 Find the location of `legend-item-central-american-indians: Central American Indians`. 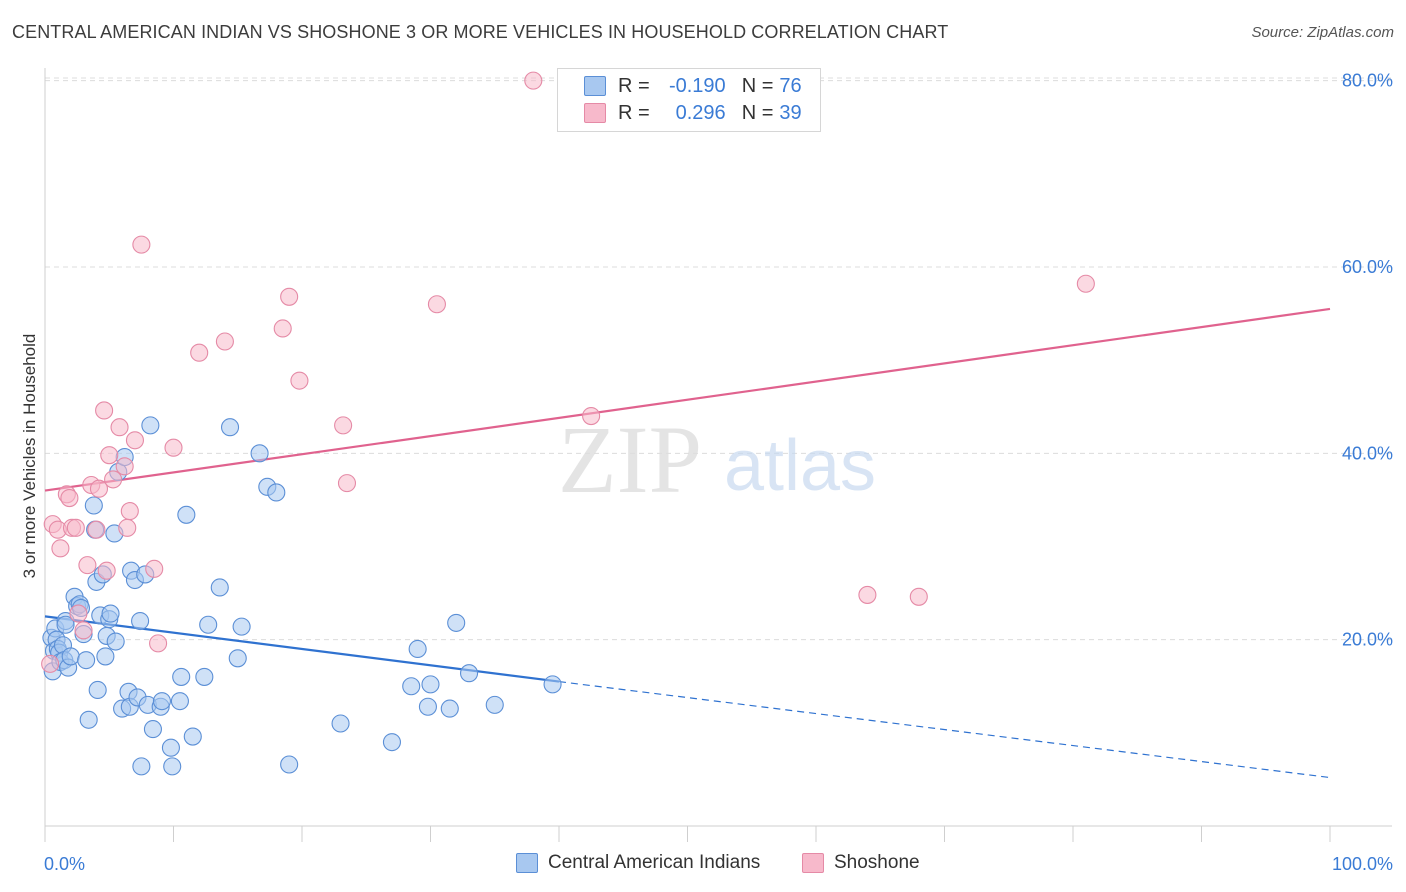

legend-item-central-american-indians: Central American Indians is located at coordinates (638, 863).